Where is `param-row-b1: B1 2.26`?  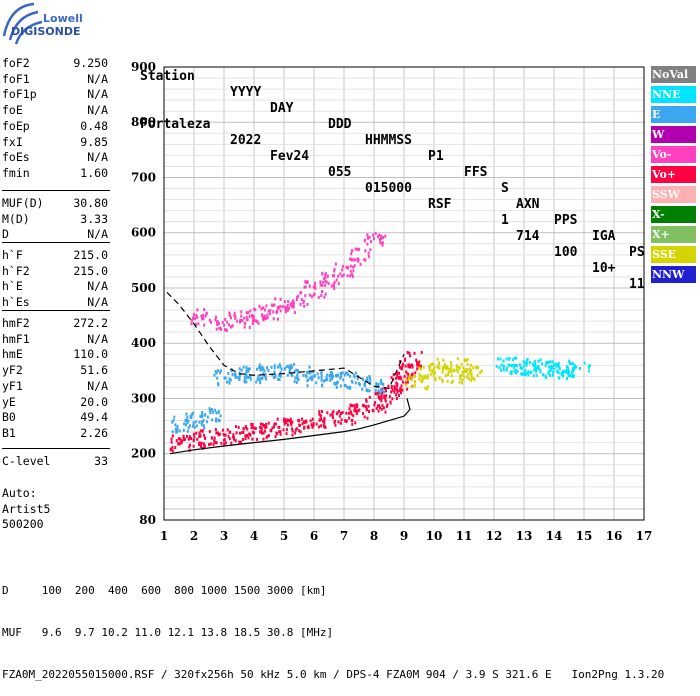 param-row-b1: B1 2.26 is located at coordinates (55, 434).